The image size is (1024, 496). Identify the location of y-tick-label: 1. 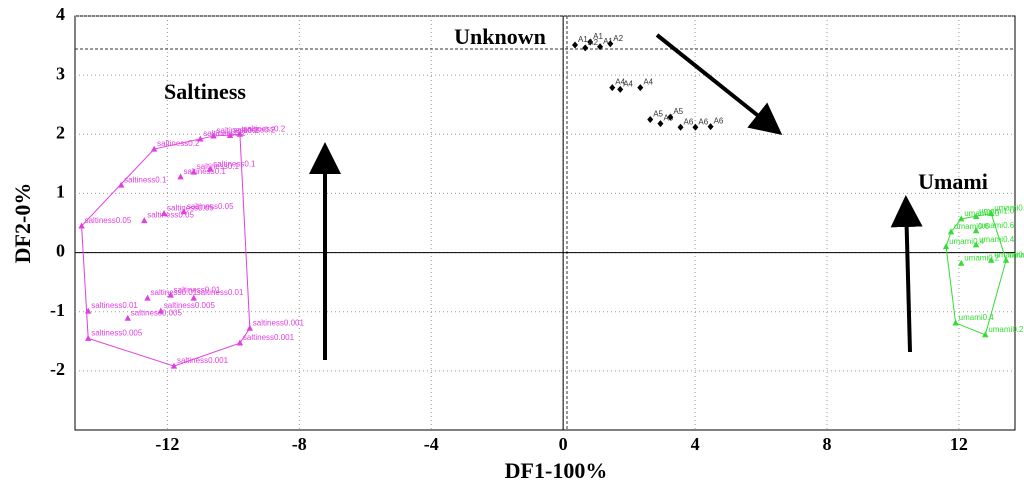
(60, 192).